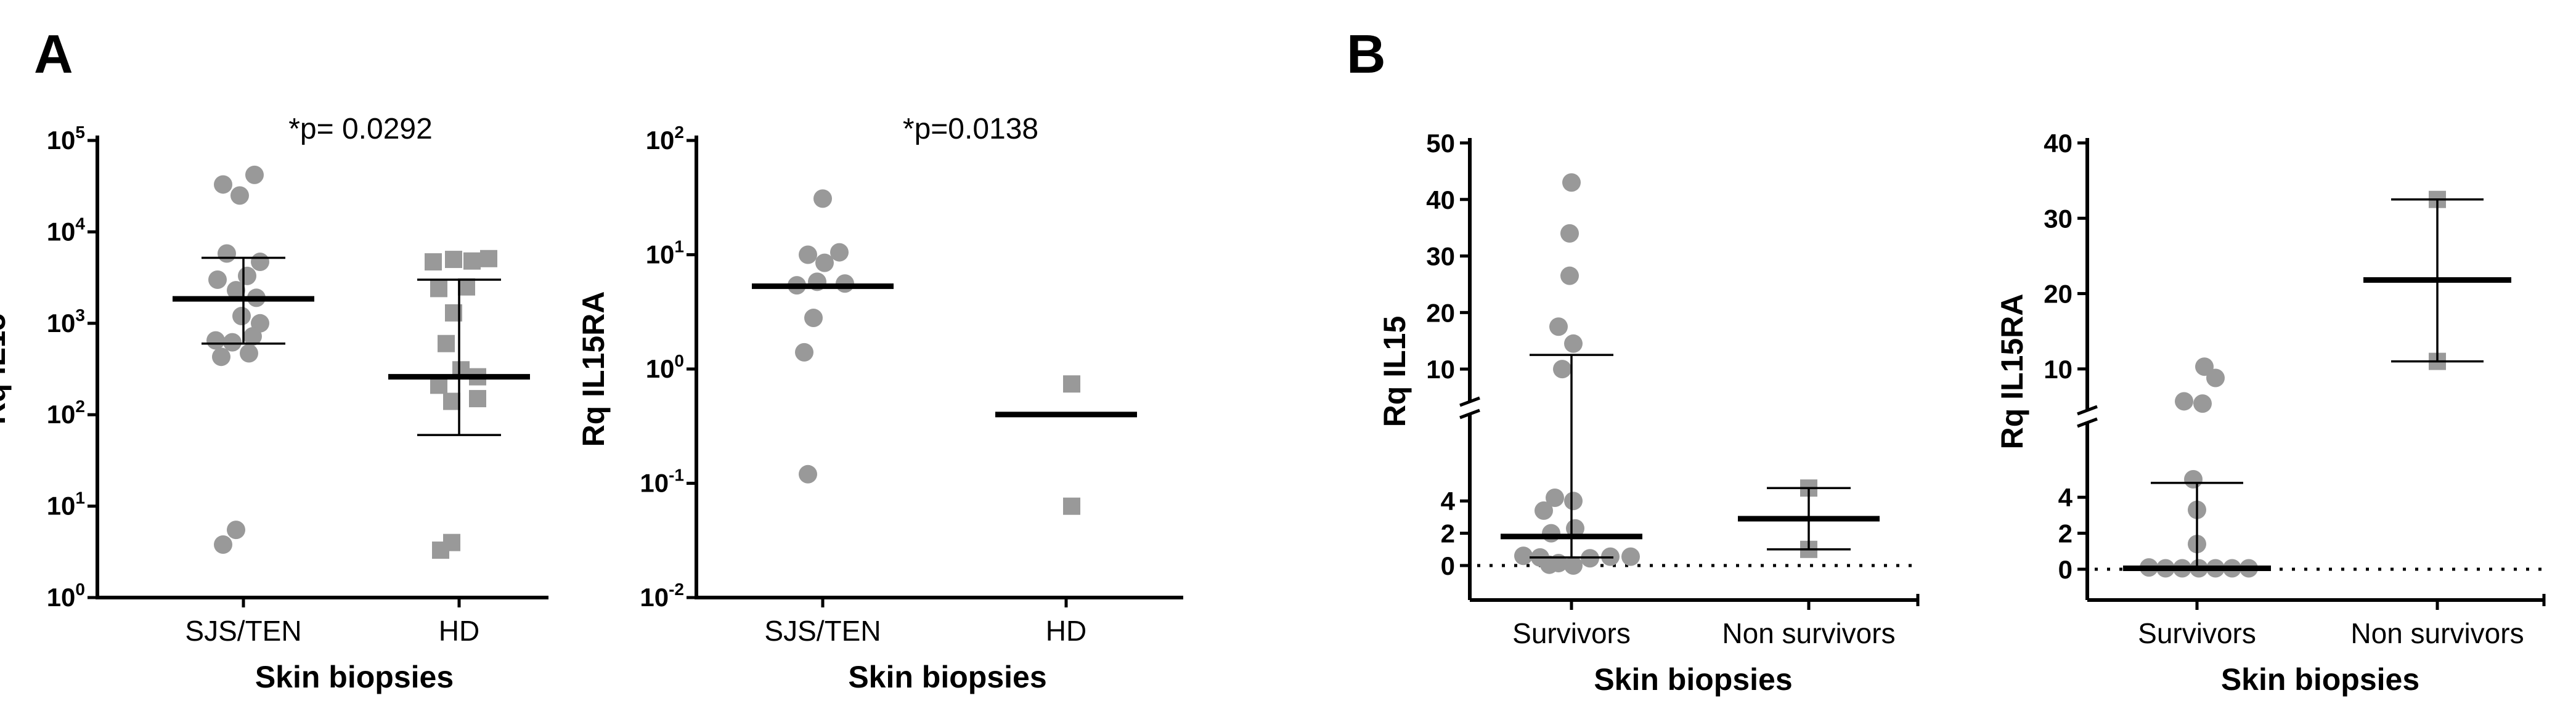 This screenshot has height=722, width=2576. I want to click on y-tick-label: 10³, so click(66, 322).